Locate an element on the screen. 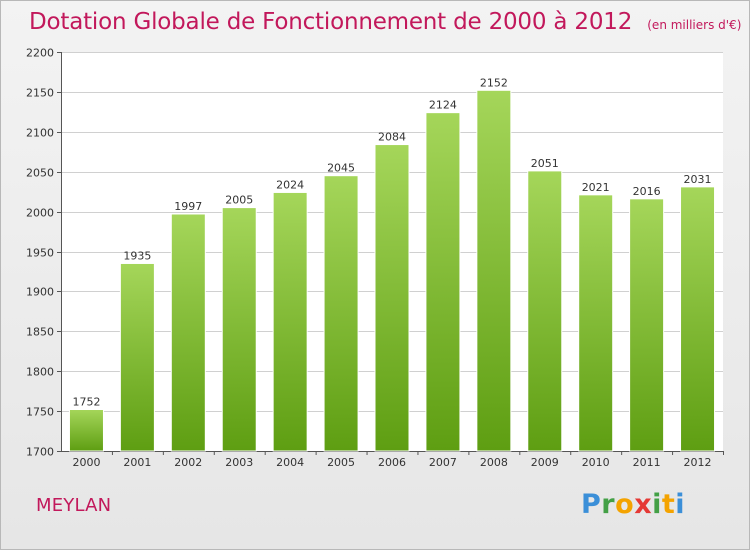 Image resolution: width=750 pixels, height=550 pixels. x-tick-label: 2001 is located at coordinates (137, 462).